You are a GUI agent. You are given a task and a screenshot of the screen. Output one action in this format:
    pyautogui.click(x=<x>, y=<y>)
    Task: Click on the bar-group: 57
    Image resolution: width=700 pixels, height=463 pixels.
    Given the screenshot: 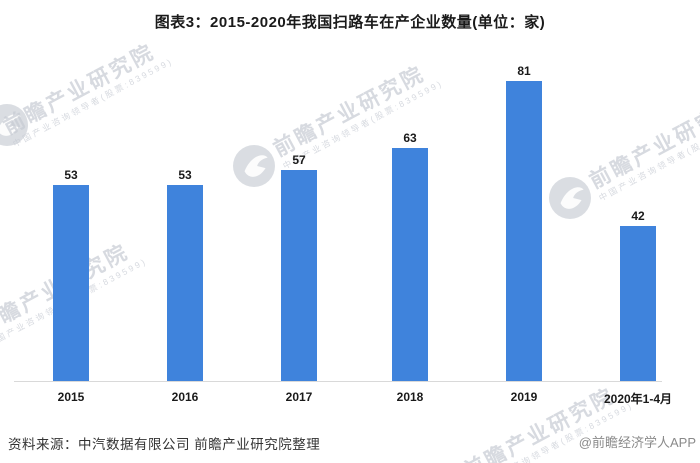 What is the action you would take?
    pyautogui.click(x=299, y=267)
    